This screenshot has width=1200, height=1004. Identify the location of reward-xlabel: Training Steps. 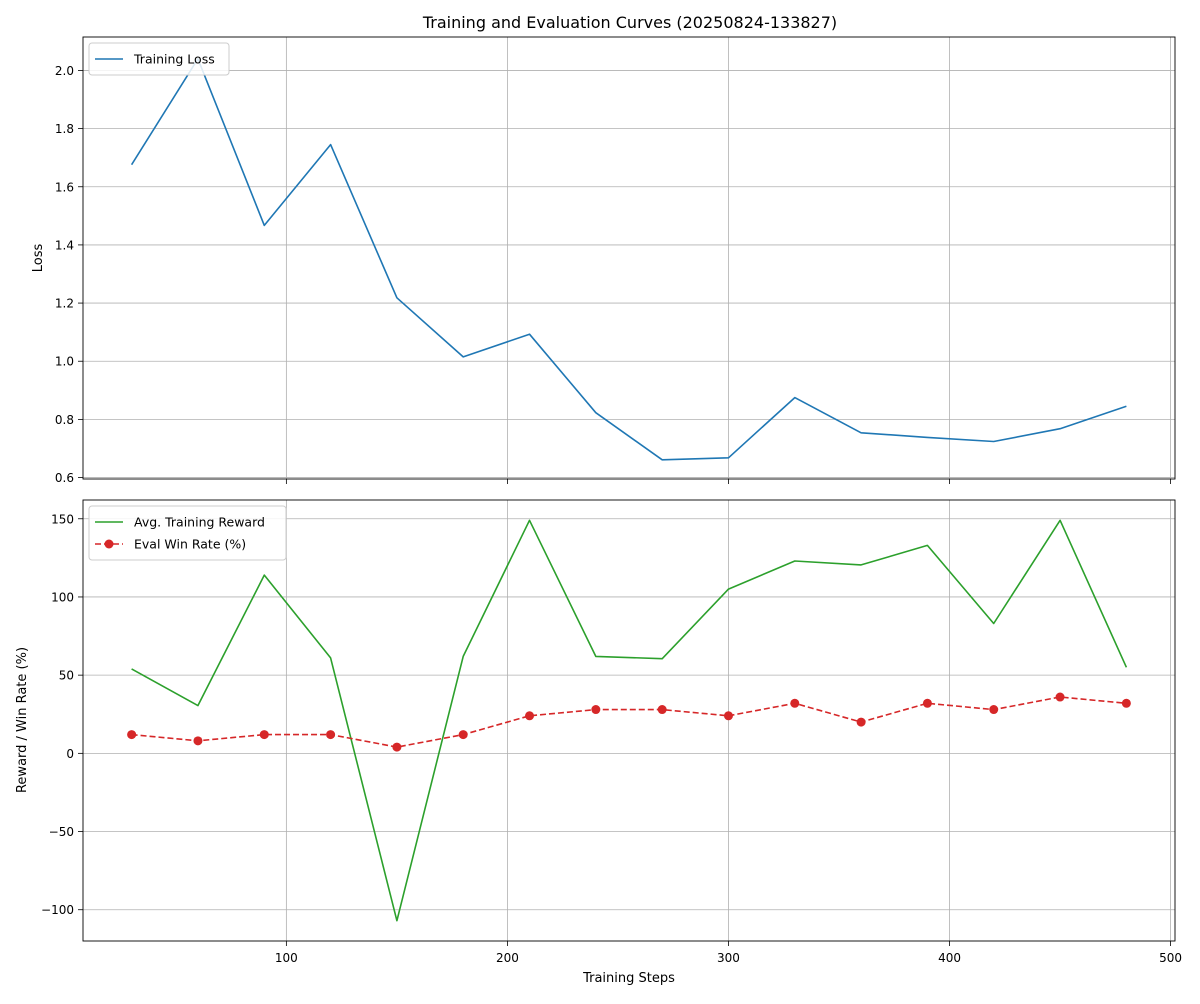
(628, 978).